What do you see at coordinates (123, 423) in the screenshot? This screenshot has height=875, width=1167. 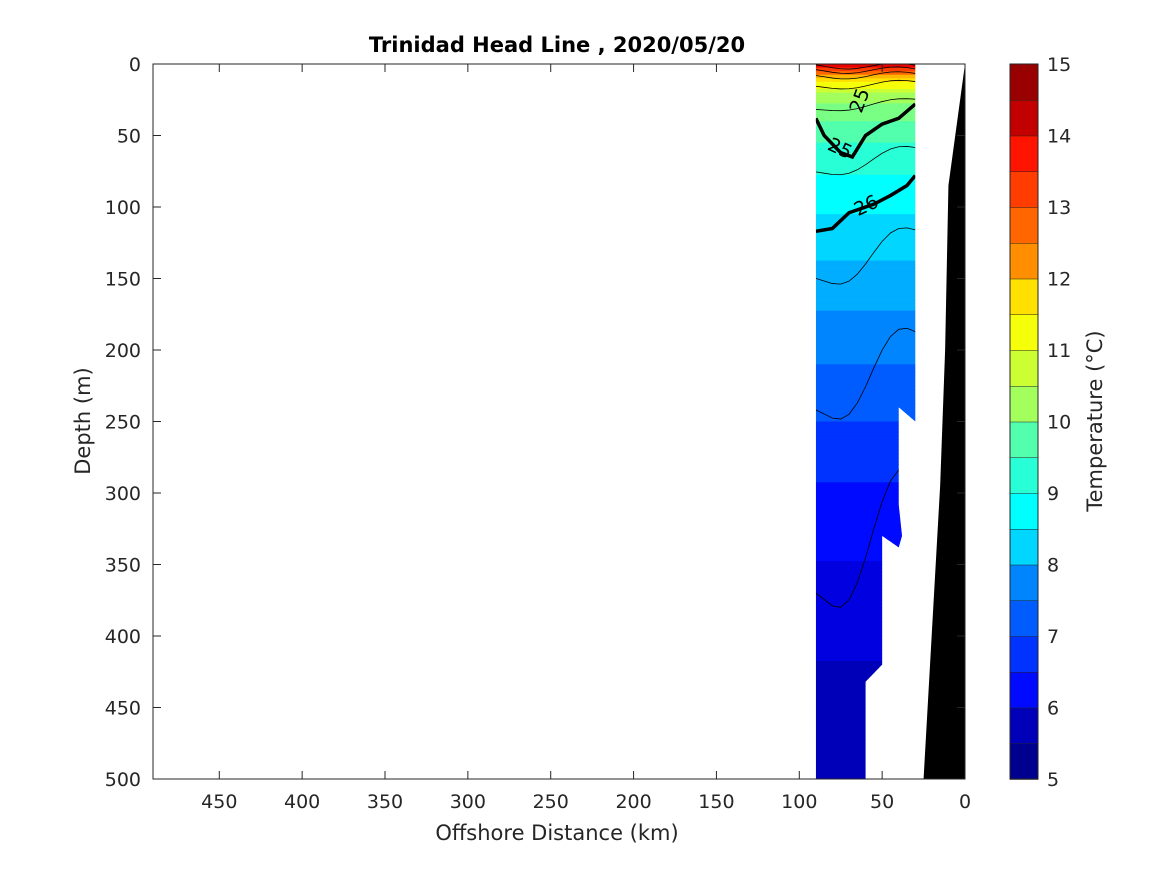 I see `y-tick-label: 250` at bounding box center [123, 423].